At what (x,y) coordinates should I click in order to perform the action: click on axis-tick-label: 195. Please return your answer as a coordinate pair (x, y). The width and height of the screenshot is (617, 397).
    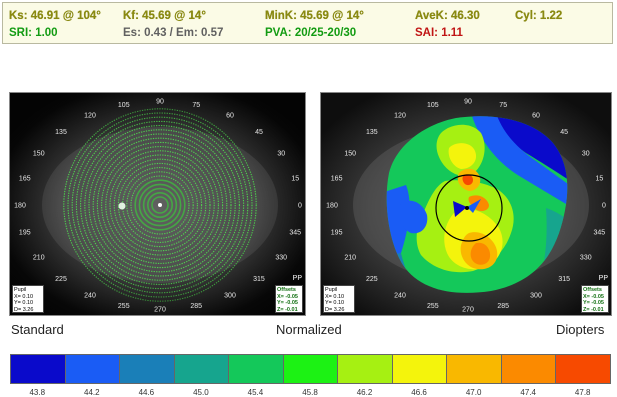
    Looking at the image, I should click on (25, 232).